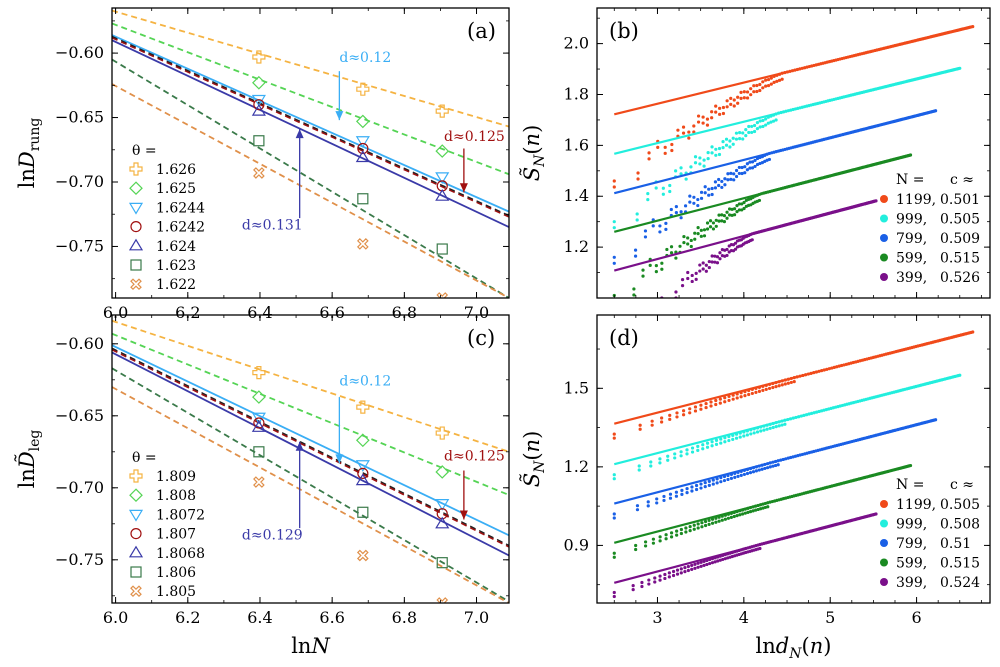 The height and width of the screenshot is (667, 1000). I want to click on x-tick-label: 5, so click(830, 617).